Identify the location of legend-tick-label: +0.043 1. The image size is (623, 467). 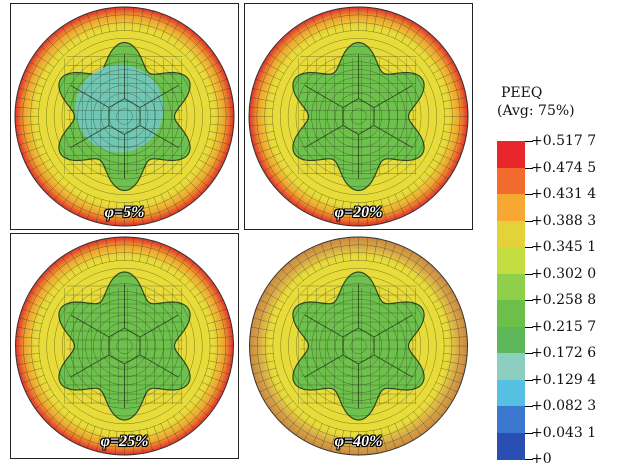
(564, 432).